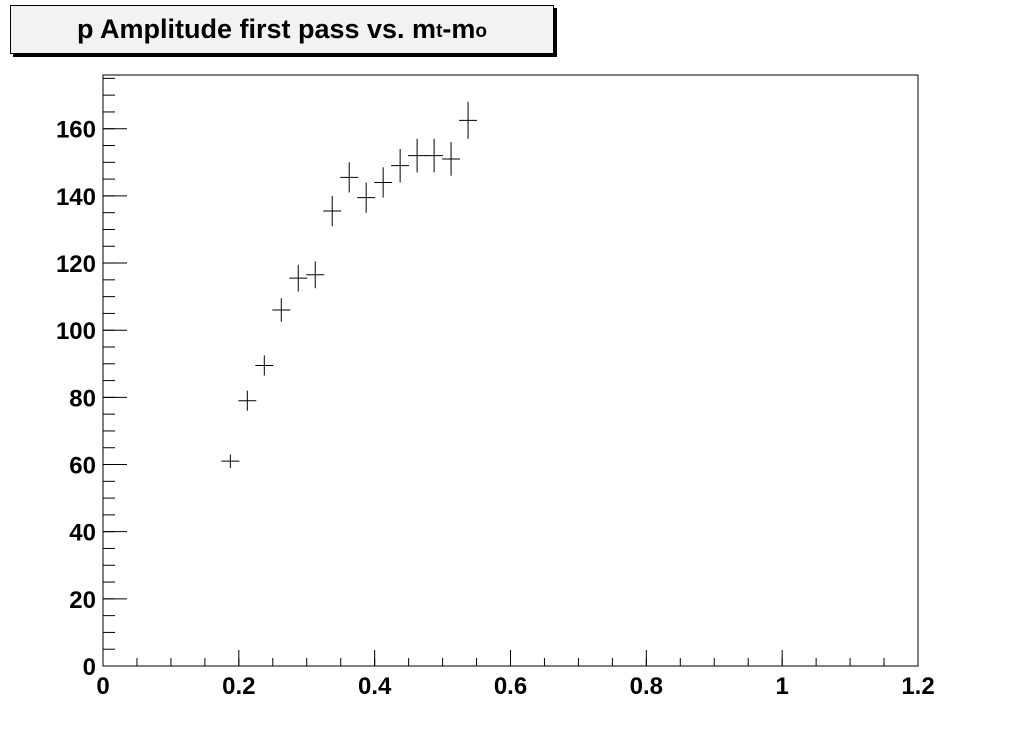 This screenshot has width=1020, height=740. Describe the element at coordinates (256, 29) in the screenshot. I see `chart-title-main: p Amplitude first pass vs. m` at that location.